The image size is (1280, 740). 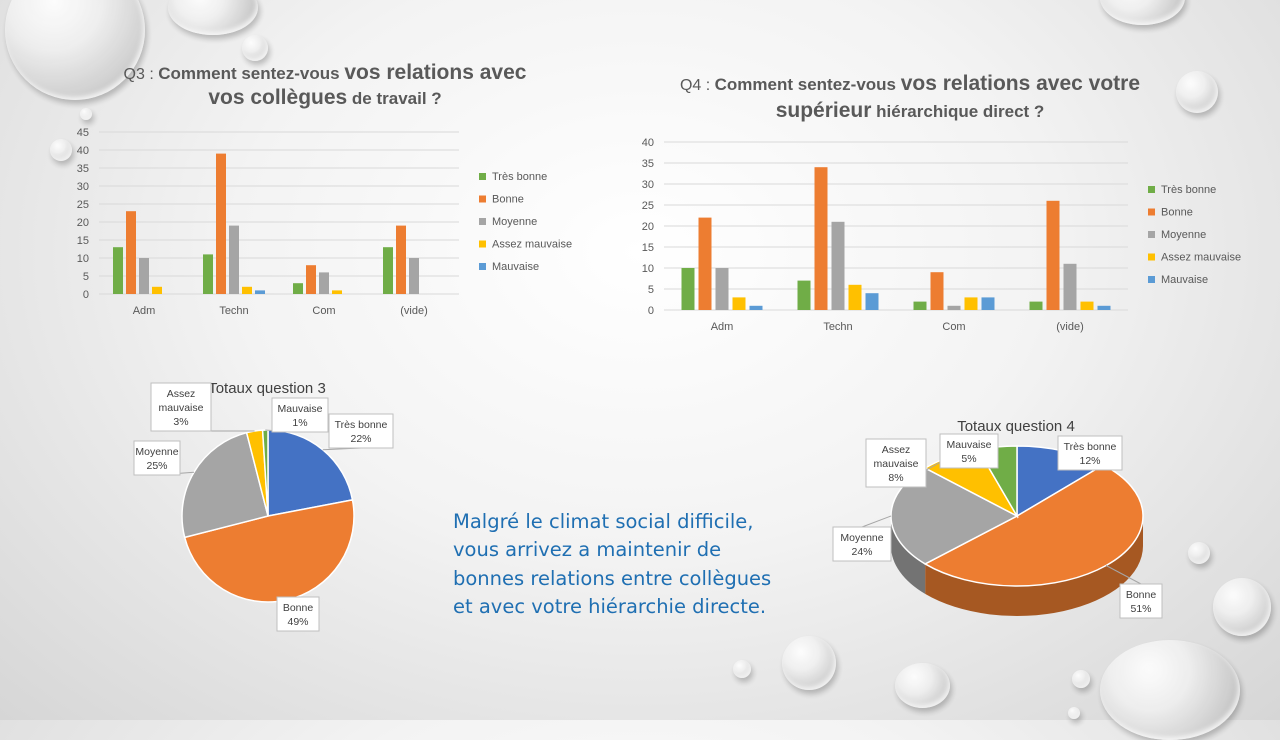 What do you see at coordinates (968, 459) in the screenshot?
I see `data-label: 5%` at bounding box center [968, 459].